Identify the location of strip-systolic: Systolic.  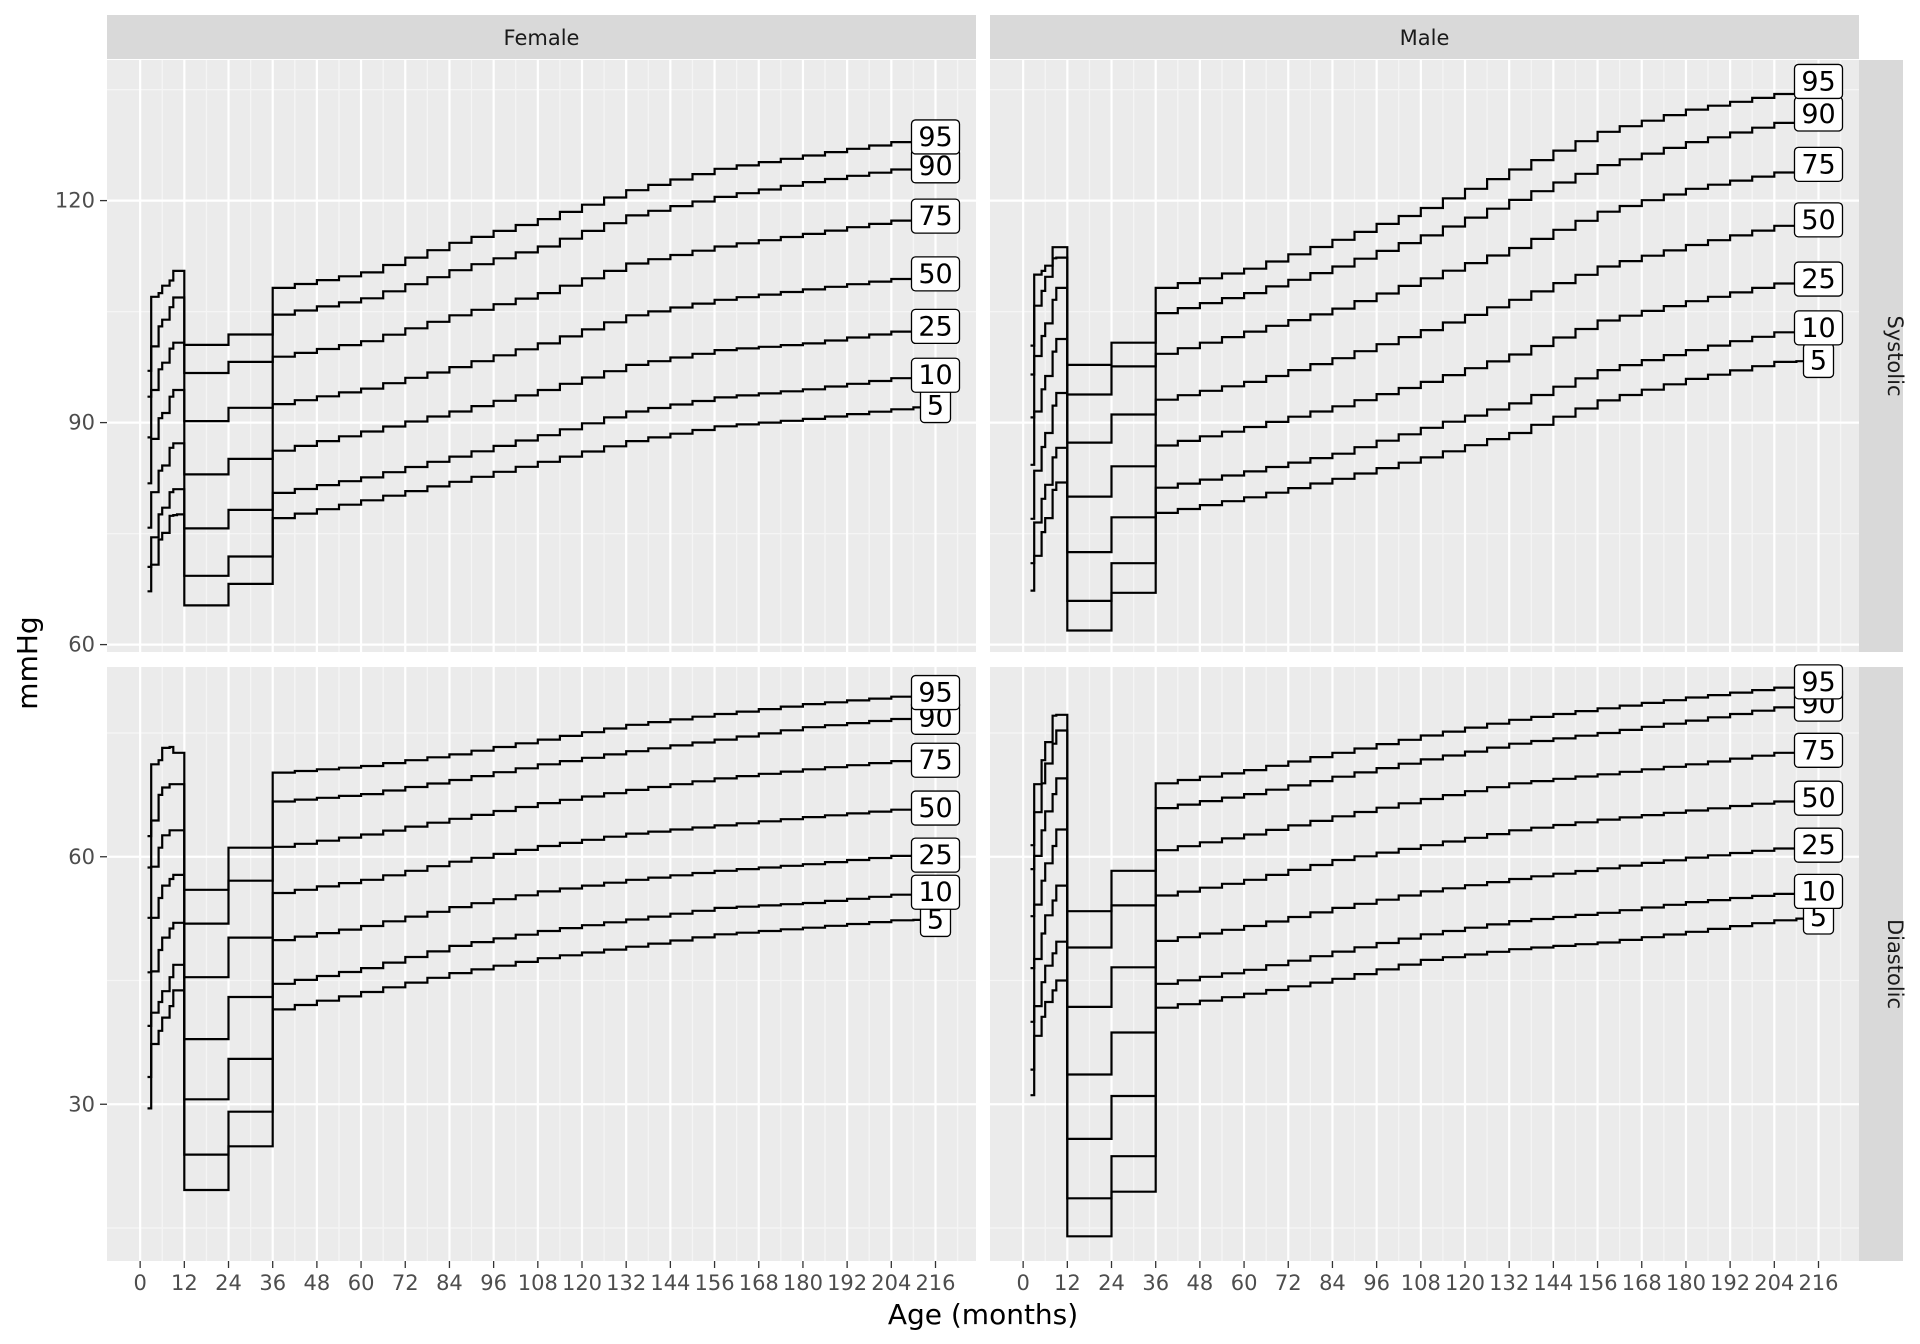
(1883, 356).